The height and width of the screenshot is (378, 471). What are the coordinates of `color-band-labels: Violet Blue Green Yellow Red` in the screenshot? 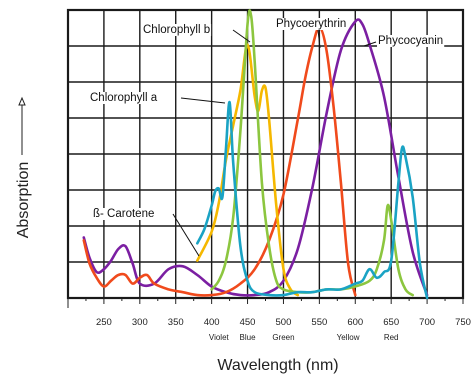 It's located at (304, 337).